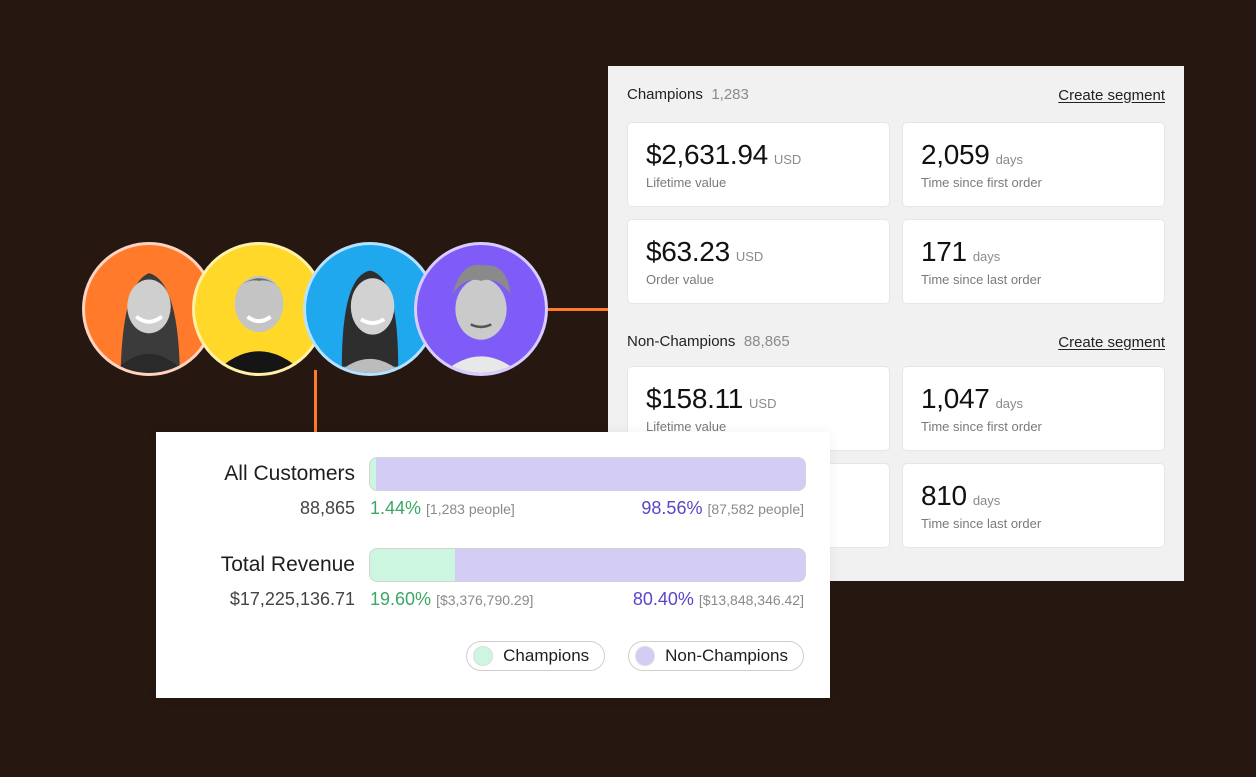  I want to click on champions-detail: [$3,376,790.29], so click(485, 600).